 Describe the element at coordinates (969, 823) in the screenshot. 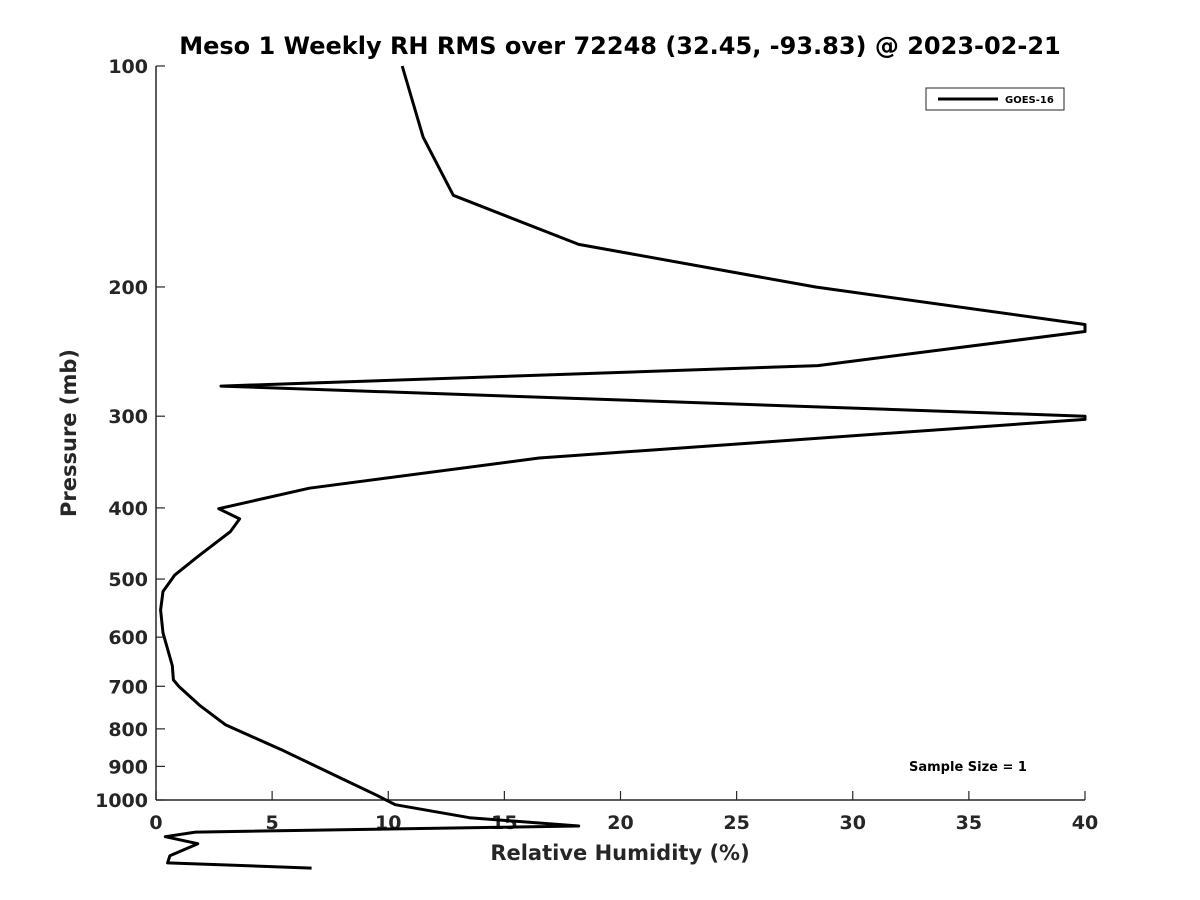

I see `x-tick-label: 35` at that location.